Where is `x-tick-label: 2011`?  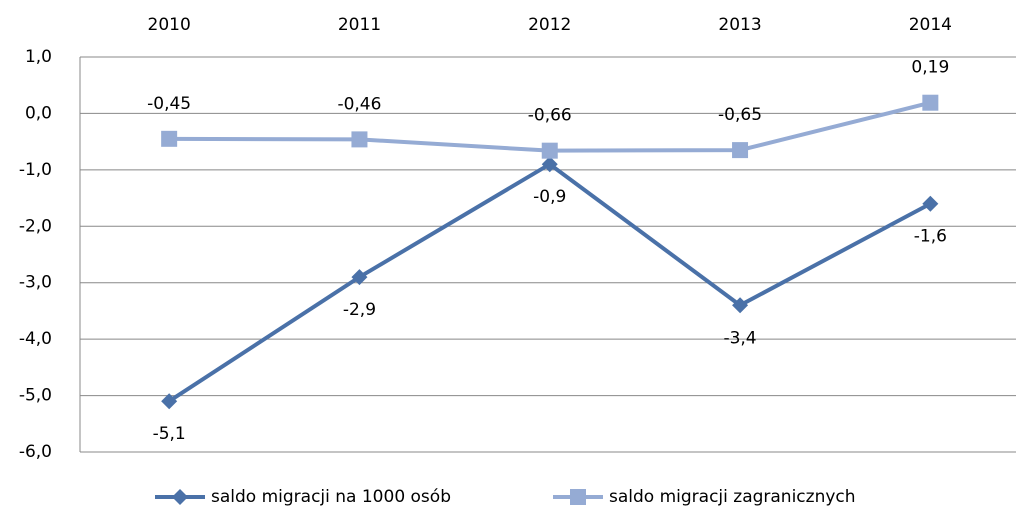 x-tick-label: 2011 is located at coordinates (359, 25).